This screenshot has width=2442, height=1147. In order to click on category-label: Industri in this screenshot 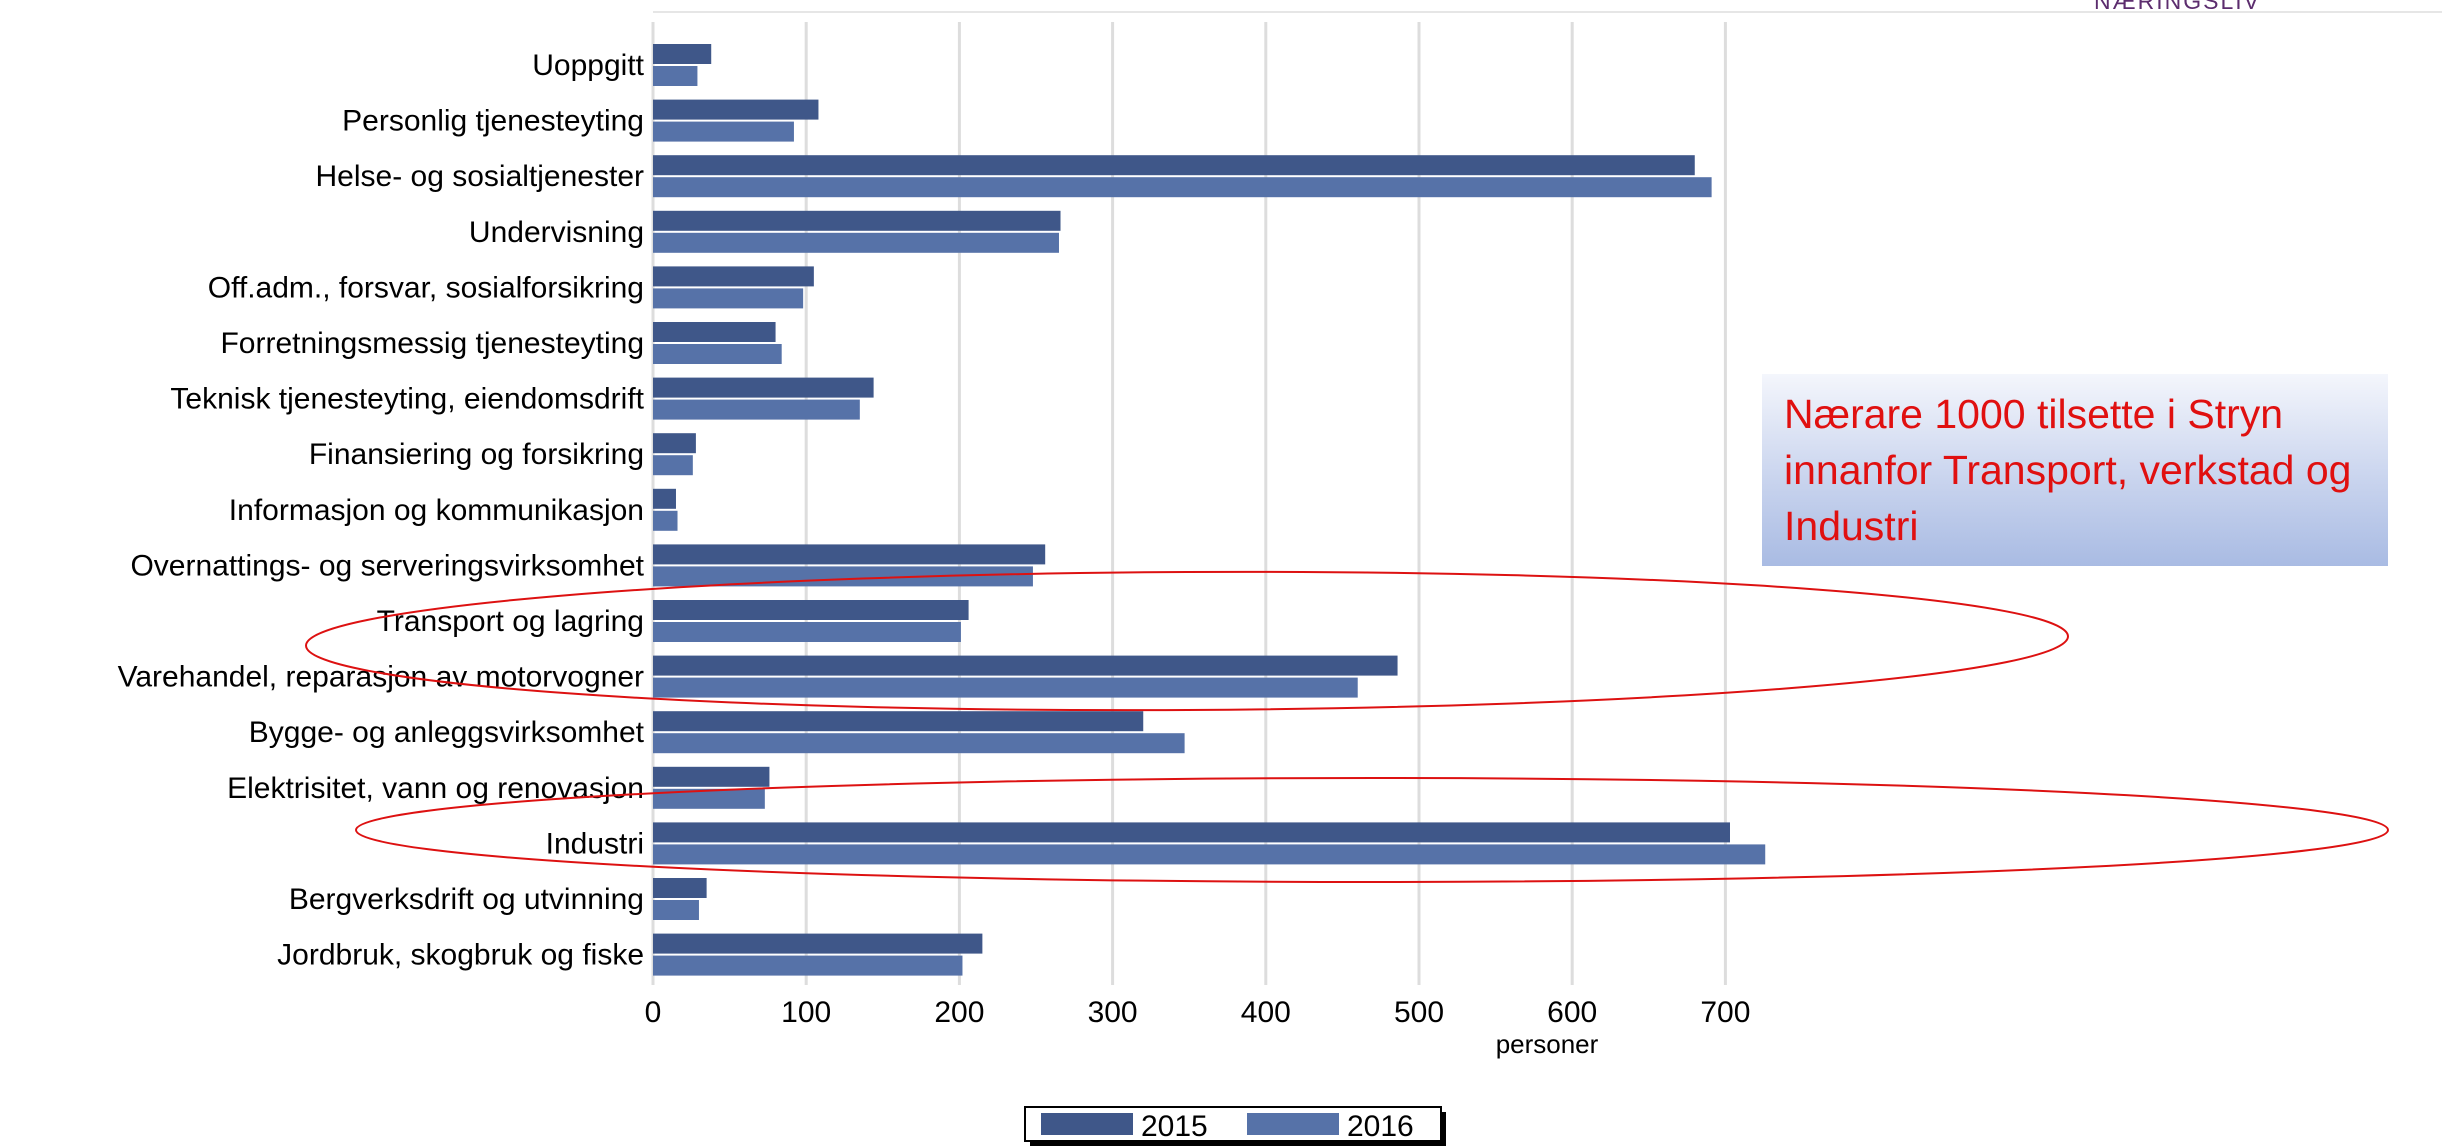, I will do `click(595, 843)`.